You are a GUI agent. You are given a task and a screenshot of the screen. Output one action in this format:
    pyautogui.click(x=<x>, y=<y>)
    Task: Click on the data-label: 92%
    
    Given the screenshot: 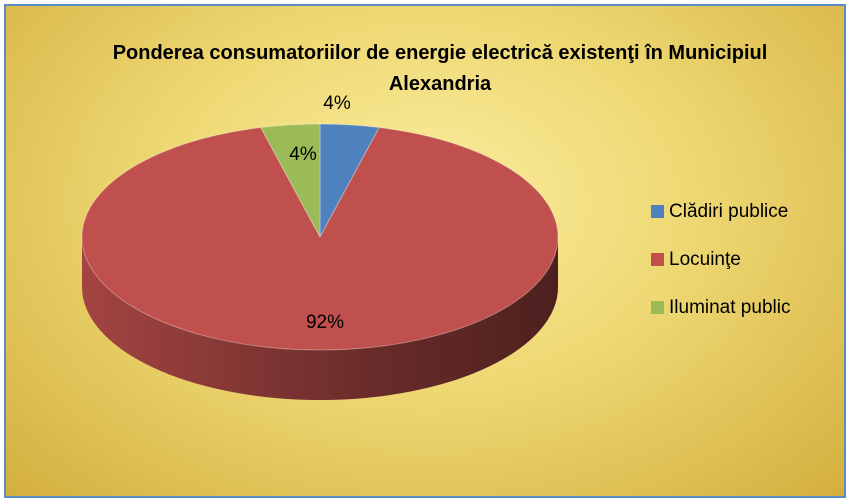 What is the action you would take?
    pyautogui.click(x=325, y=322)
    